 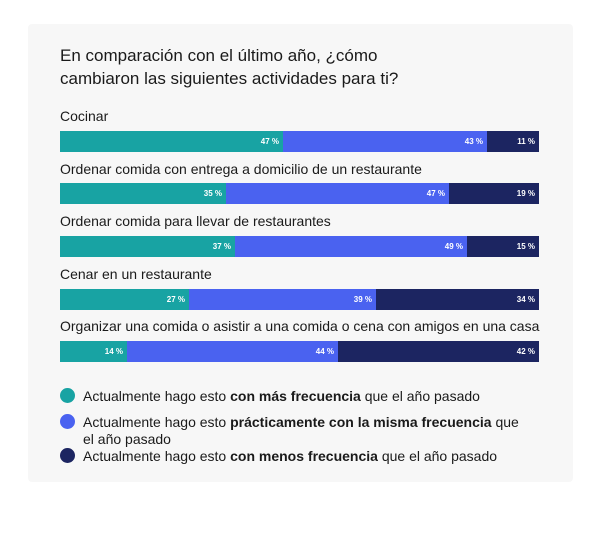 I want to click on bar-segment-series-1: 35 %, so click(x=143, y=193).